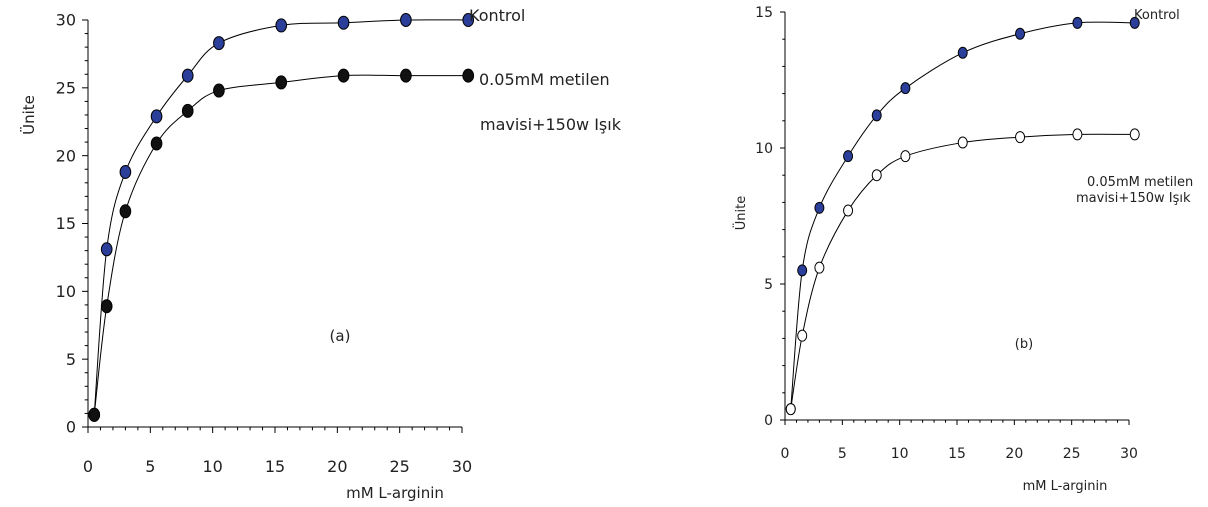 This screenshot has height=507, width=1208. What do you see at coordinates (340, 336) in the screenshot?
I see `panel-label: (a)` at bounding box center [340, 336].